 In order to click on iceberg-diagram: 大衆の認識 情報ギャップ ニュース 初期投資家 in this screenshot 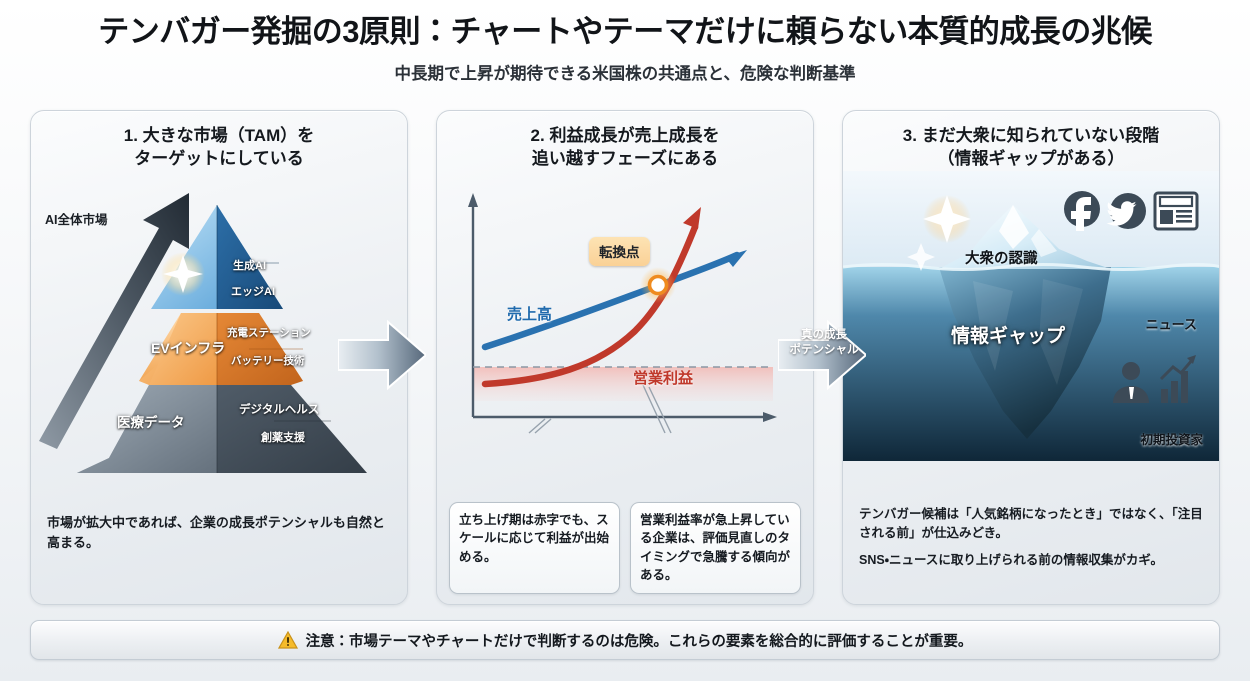, I will do `click(1031, 315)`.